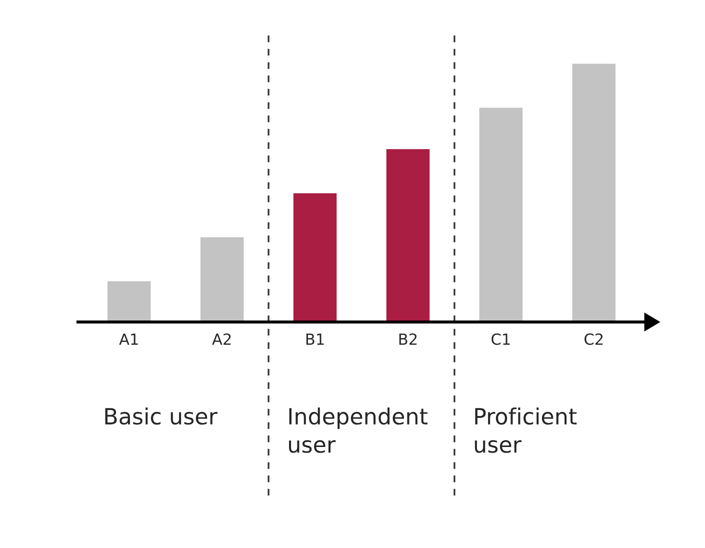 This screenshot has width=705, height=548. Describe the element at coordinates (358, 430) in the screenshot. I see `text: Independent user` at that location.